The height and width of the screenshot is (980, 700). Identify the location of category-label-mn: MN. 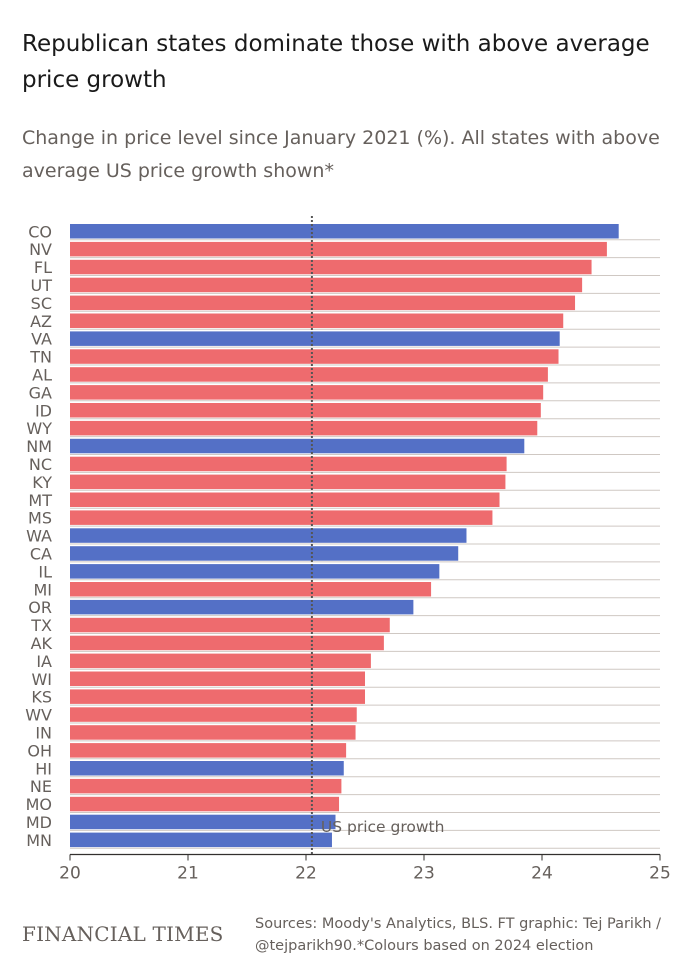
(39, 840).